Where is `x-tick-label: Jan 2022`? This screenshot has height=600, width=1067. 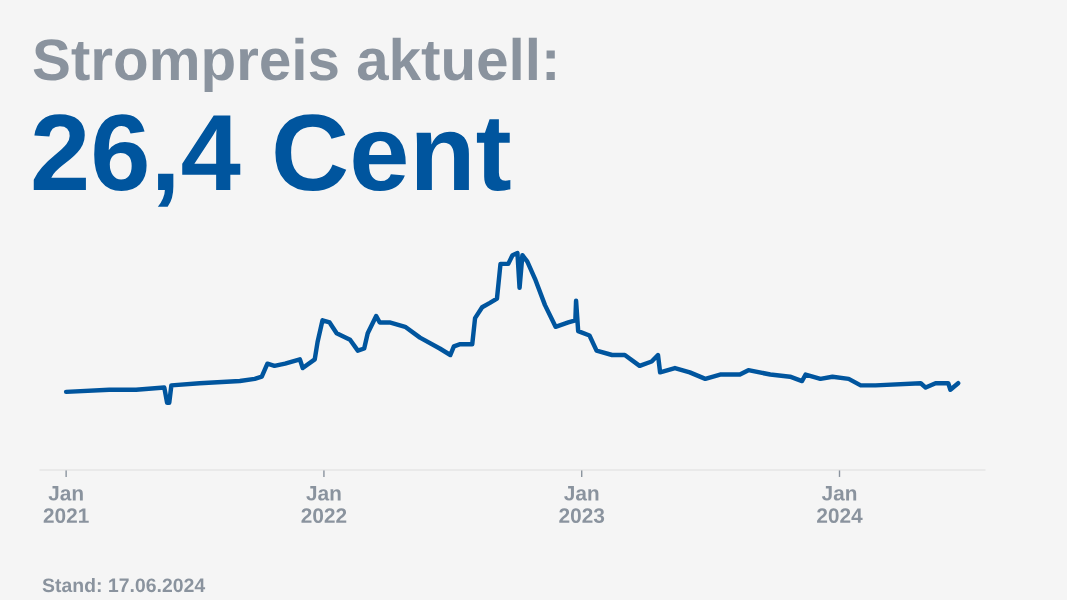 x-tick-label: Jan 2022 is located at coordinates (324, 505).